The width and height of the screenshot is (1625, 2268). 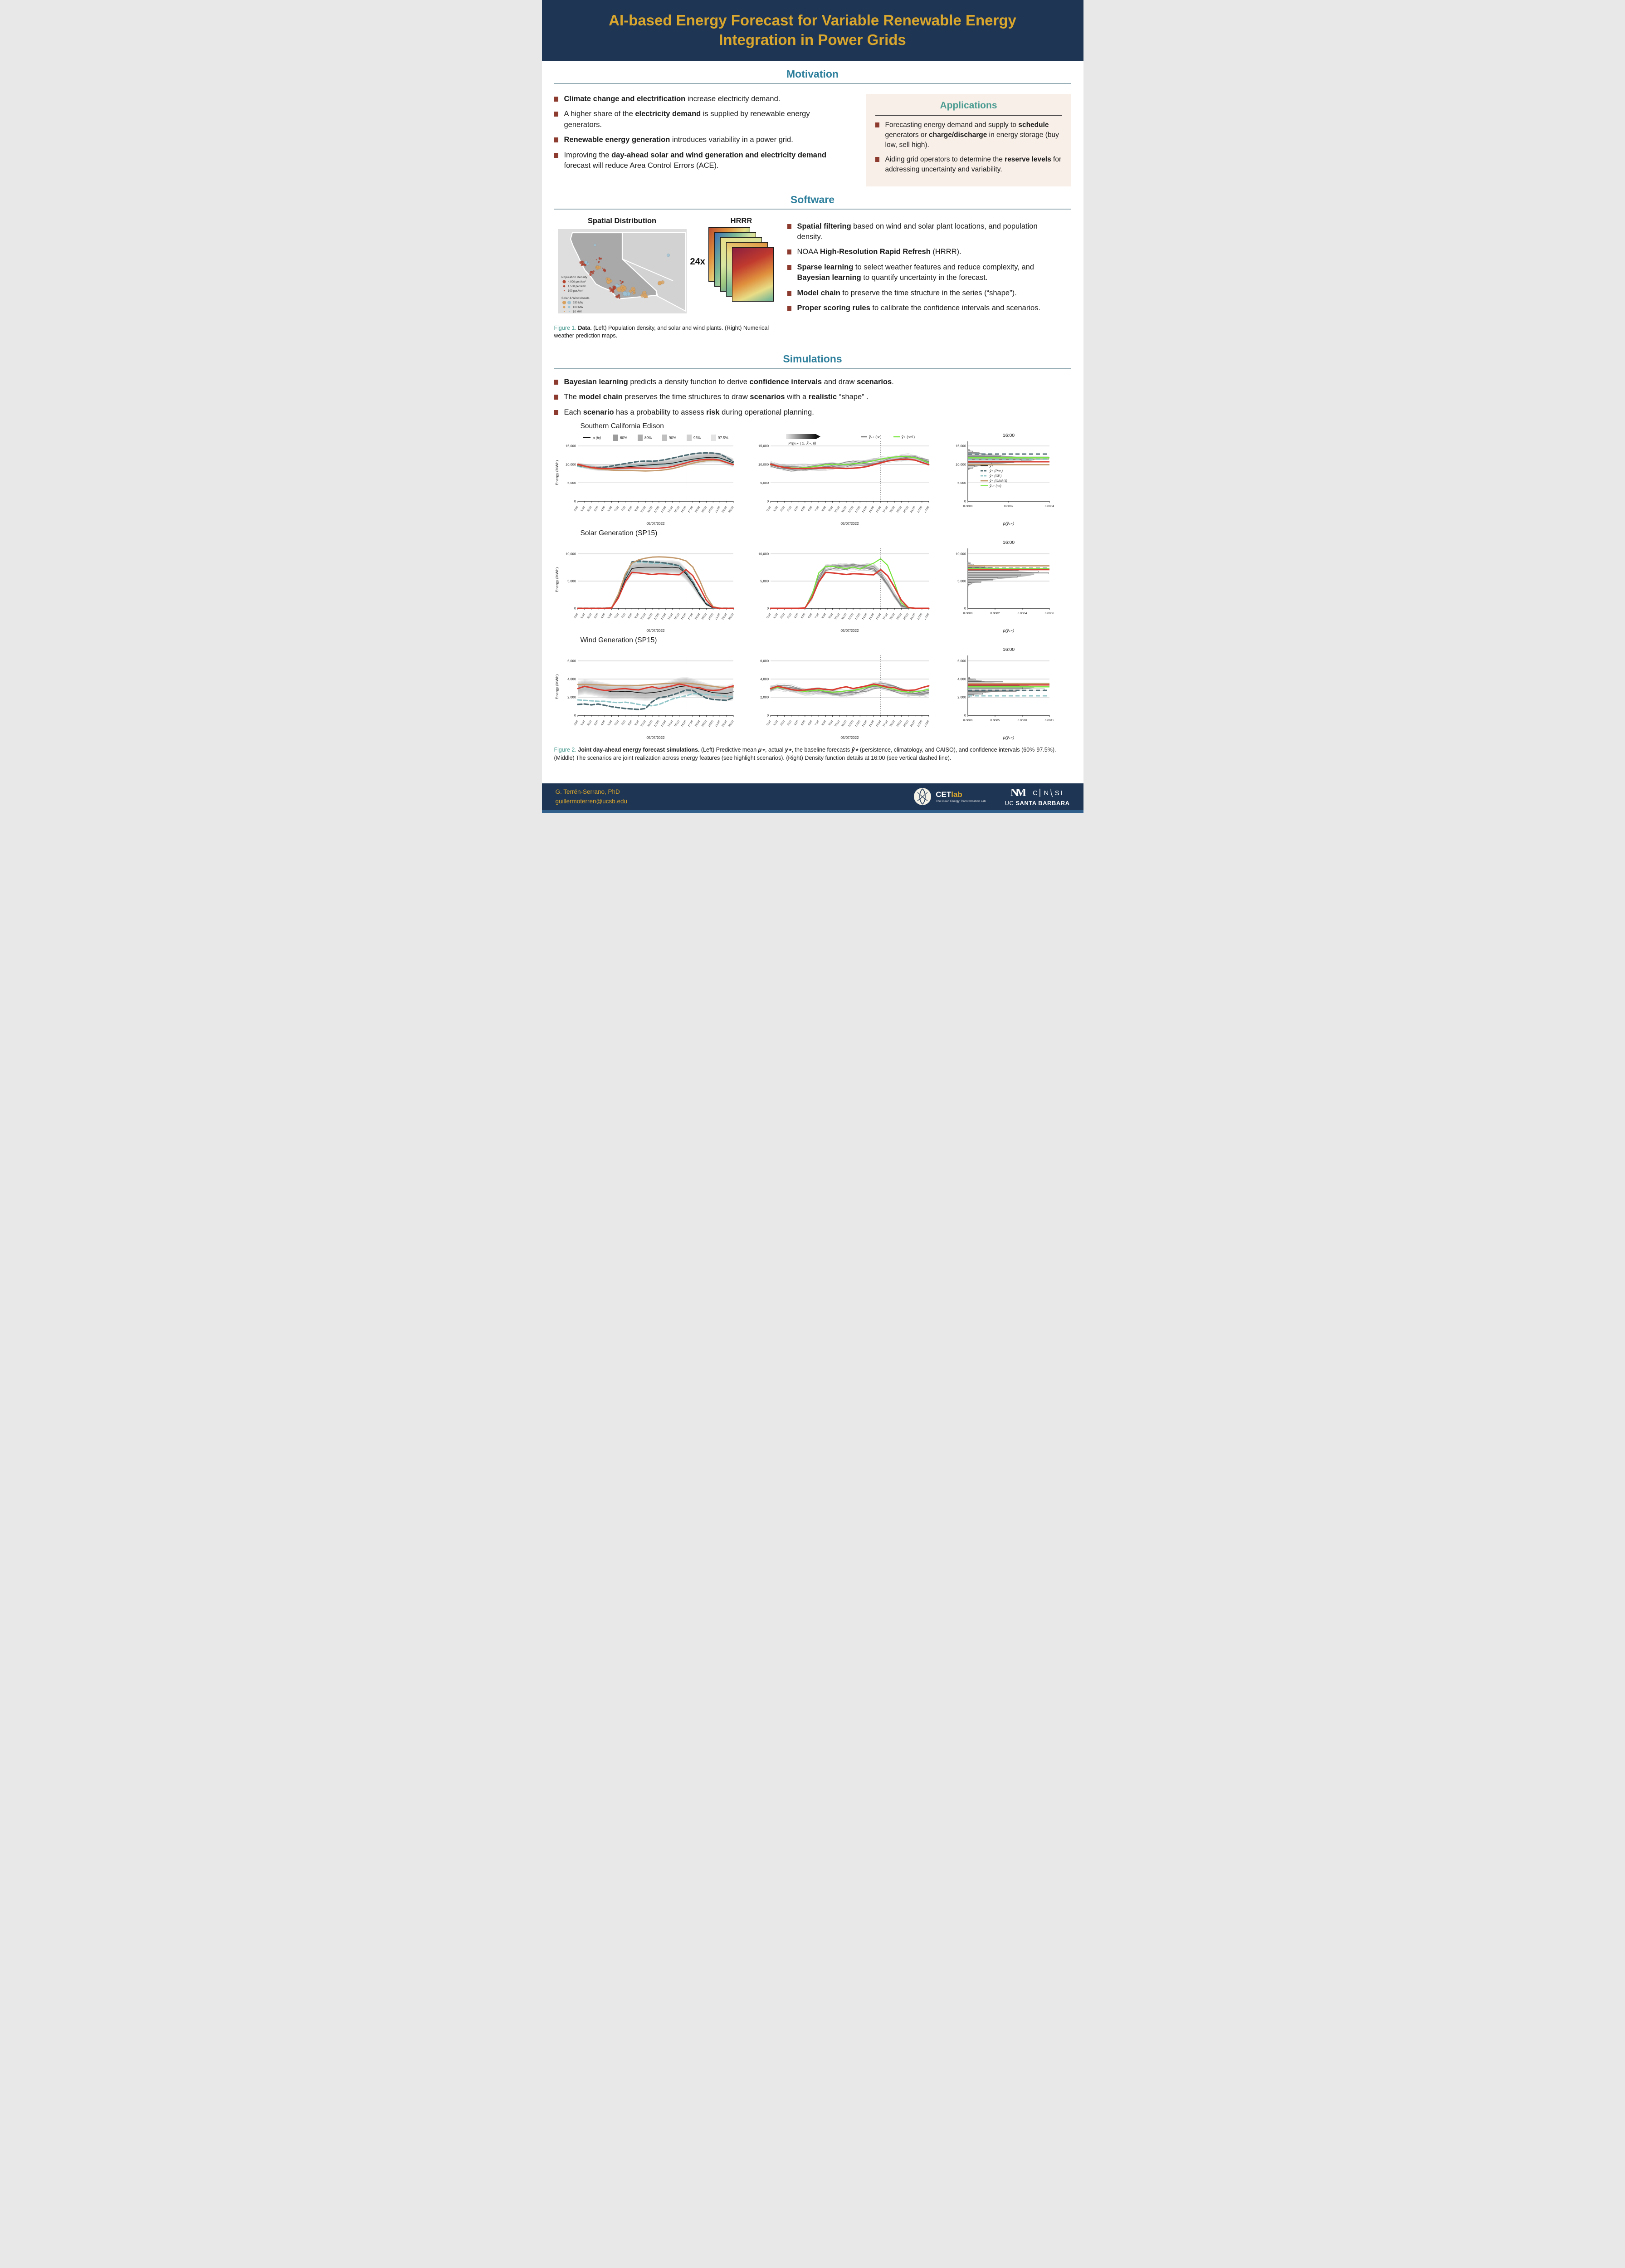 What do you see at coordinates (557, 580) in the screenshot?
I see `svg-text: Energy (MWh)` at bounding box center [557, 580].